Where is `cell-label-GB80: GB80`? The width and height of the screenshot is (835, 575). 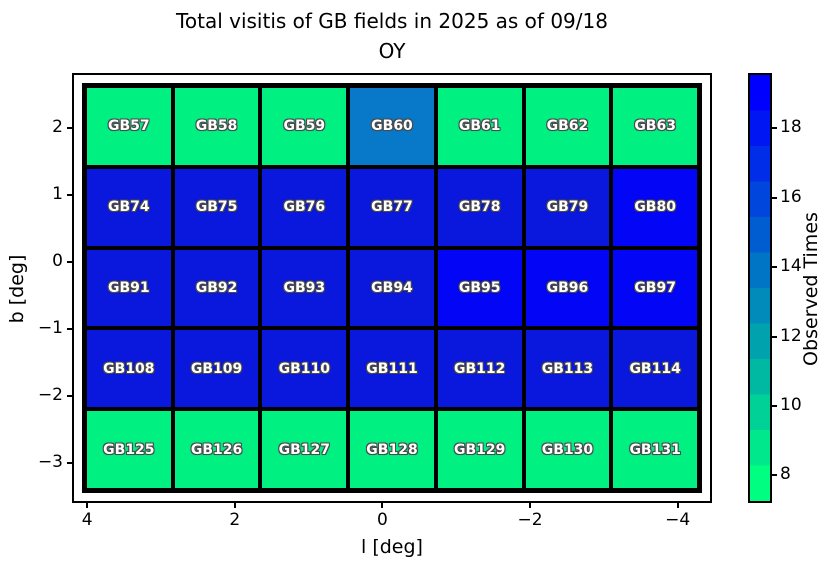 cell-label-GB80: GB80 is located at coordinates (655, 207).